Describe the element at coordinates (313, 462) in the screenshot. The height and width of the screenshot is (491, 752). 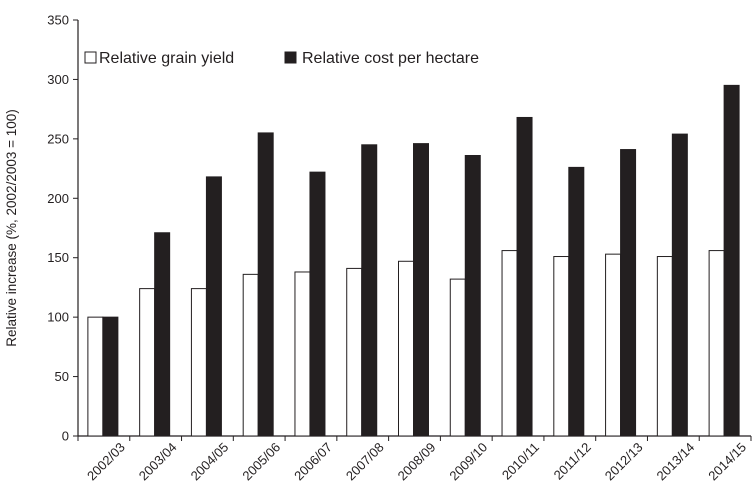
I see `x-tick-label: 2006/07` at that location.